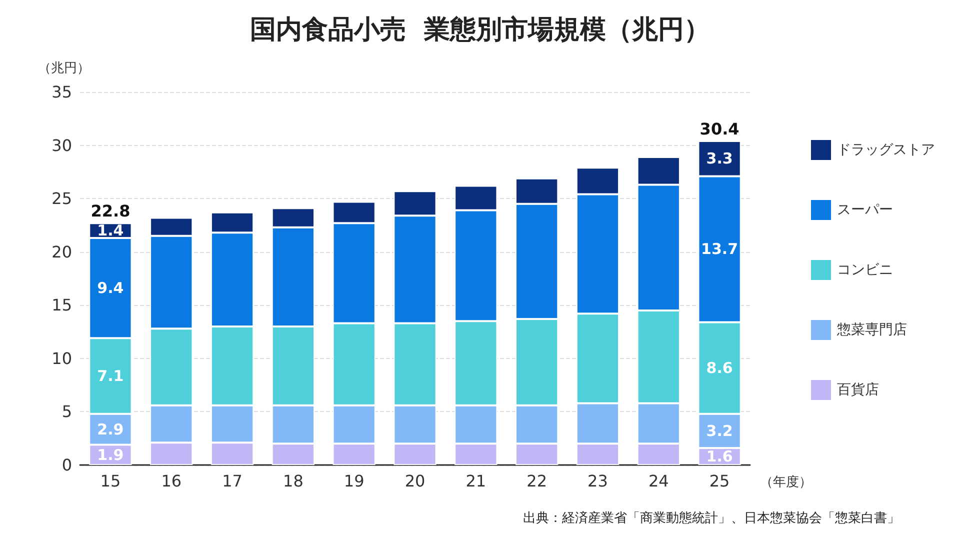 The width and height of the screenshot is (960, 540). I want to click on x-tick-label: 16, so click(171, 481).